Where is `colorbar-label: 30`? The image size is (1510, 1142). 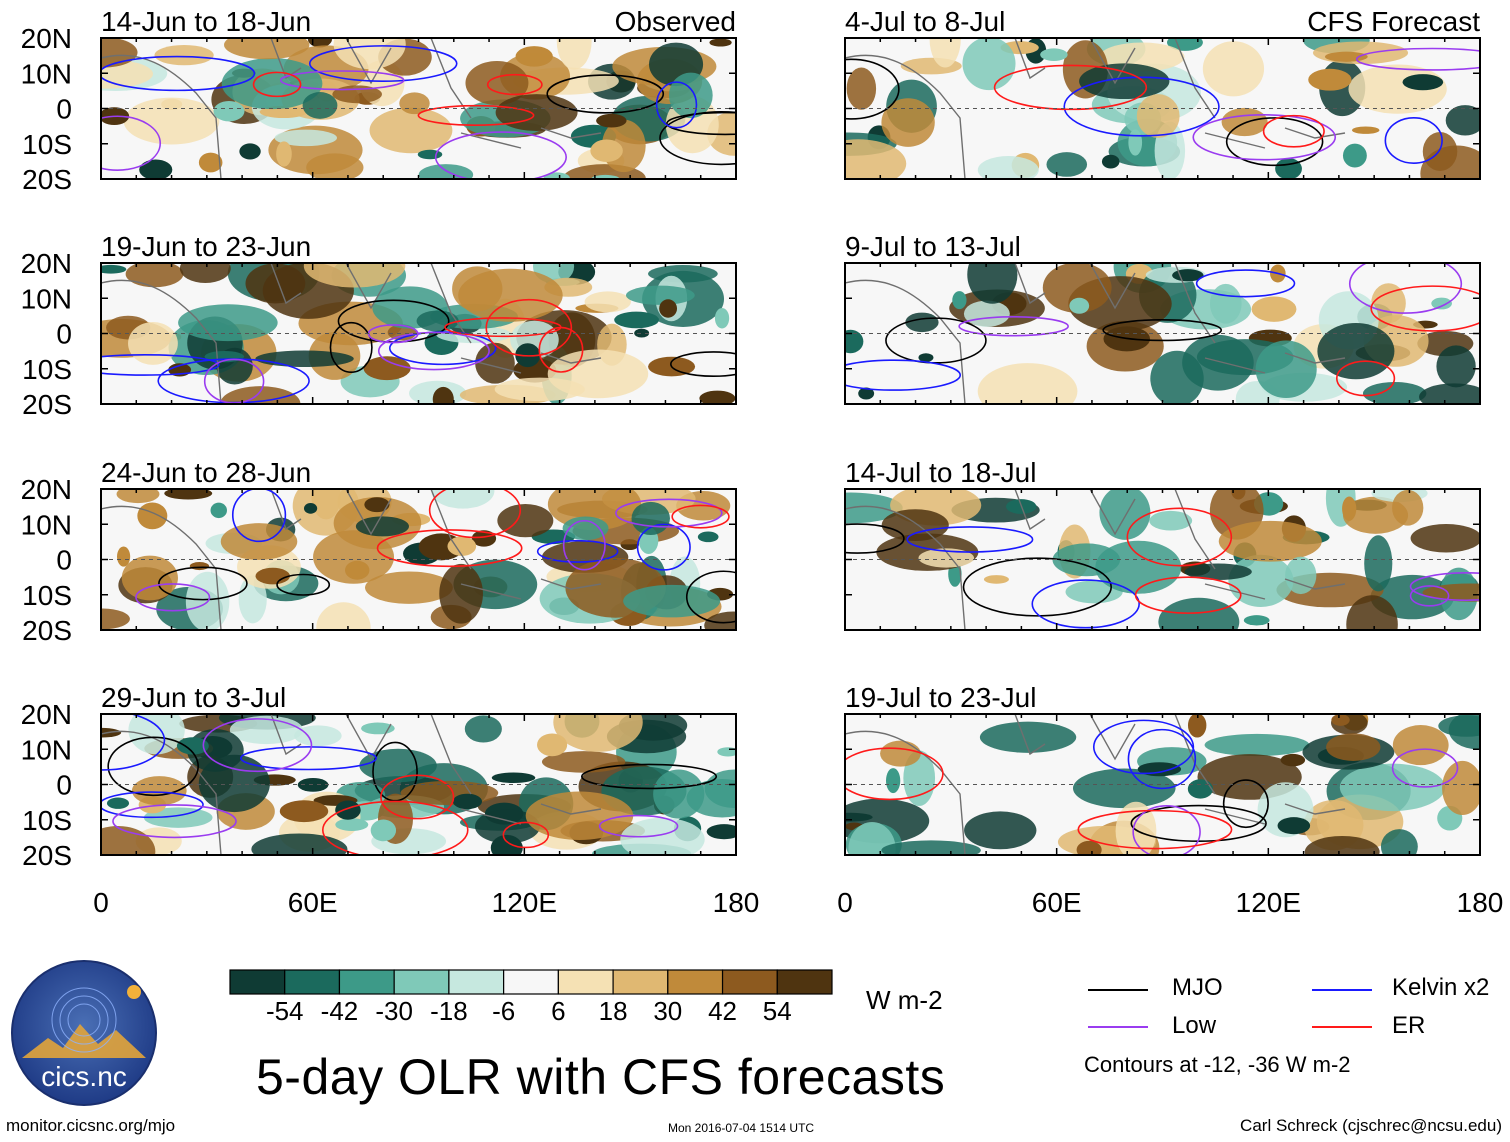 colorbar-label: 30 is located at coordinates (667, 1011).